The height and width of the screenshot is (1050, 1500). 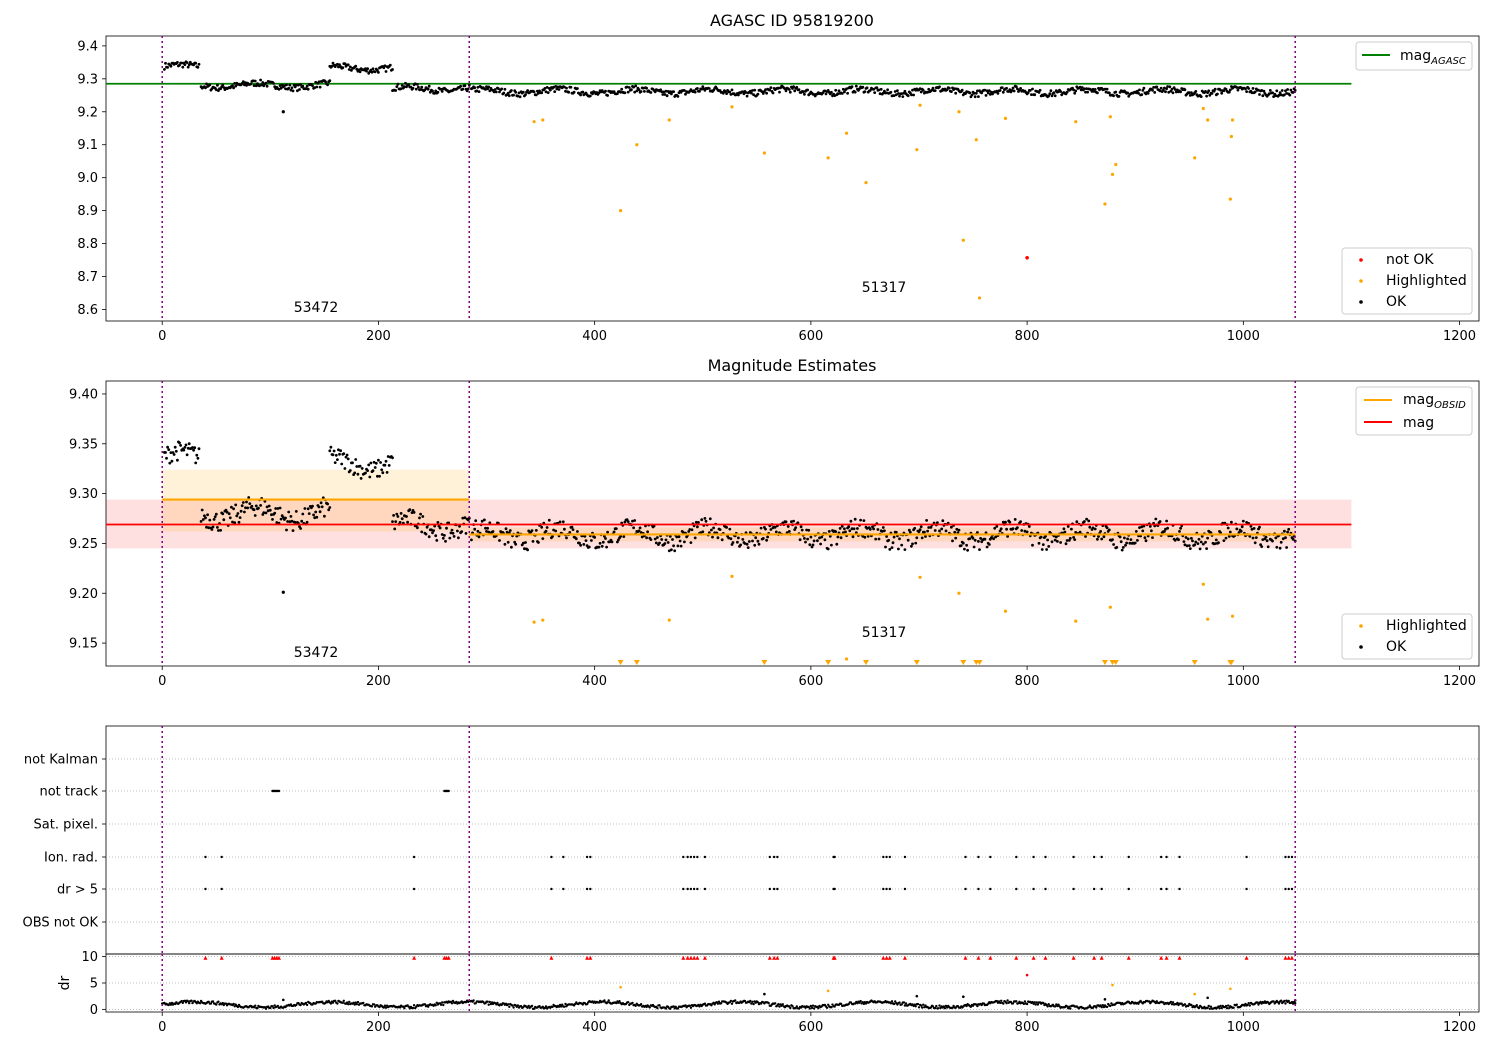 I want to click on top-legend-line-frame, so click(x=1414, y=56).